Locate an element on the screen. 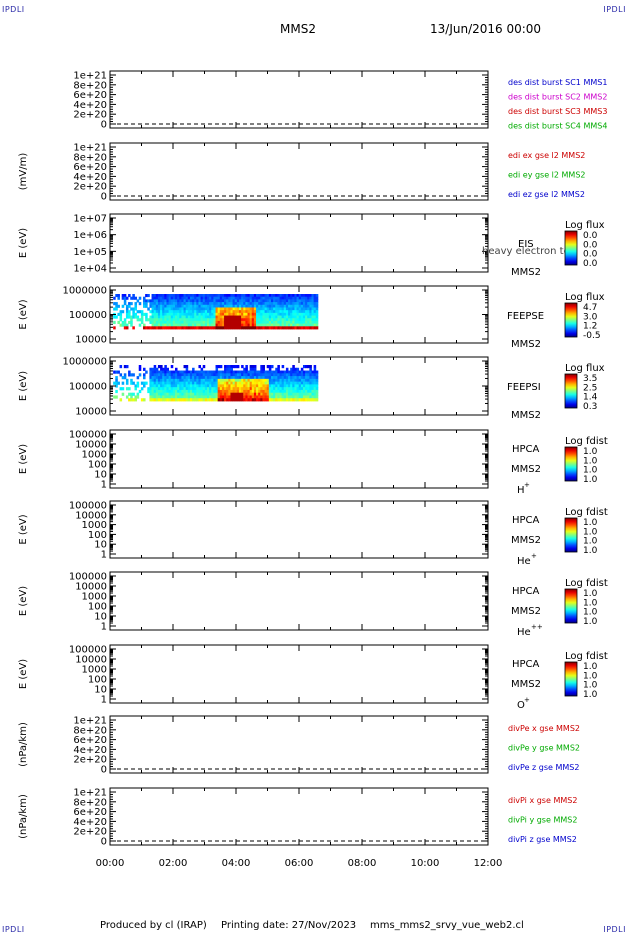 The image size is (630, 934). colorbar-tick-label: 0.0 is located at coordinates (590, 255).